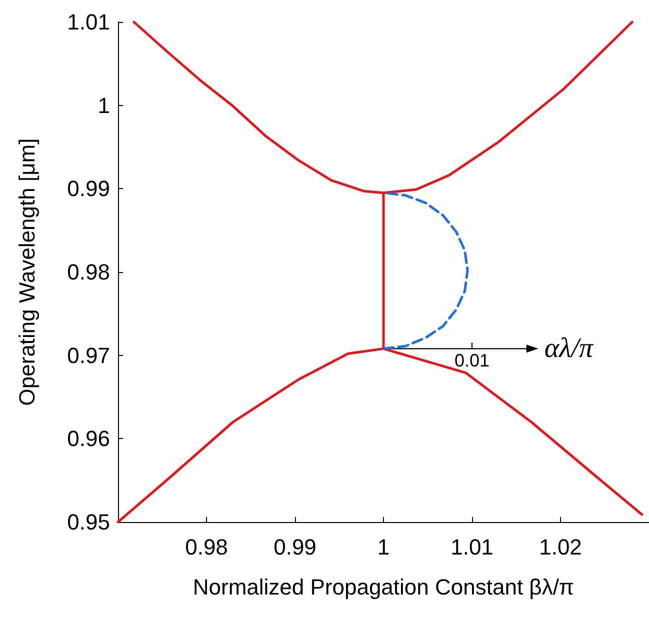 The image size is (649, 630). I want to click on y-axis-title: Operating Wavelength [μm], so click(27, 272).